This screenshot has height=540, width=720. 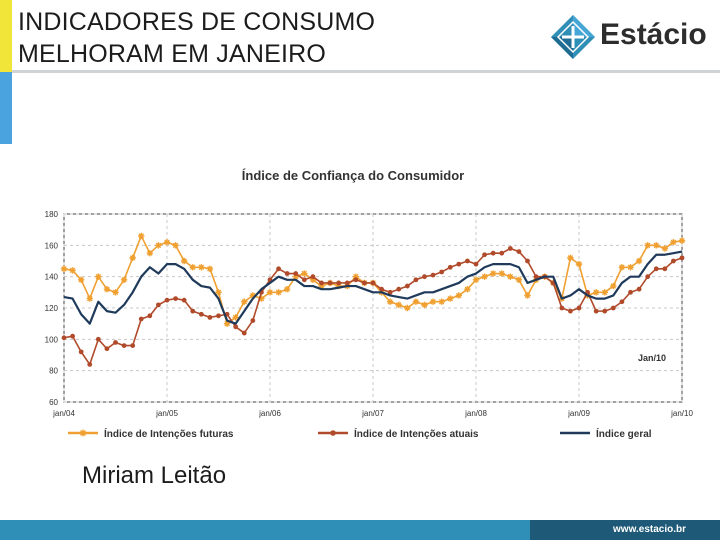 What do you see at coordinates (169, 433) in the screenshot?
I see `legend-label-futuras: Índice de Intenções futuras` at bounding box center [169, 433].